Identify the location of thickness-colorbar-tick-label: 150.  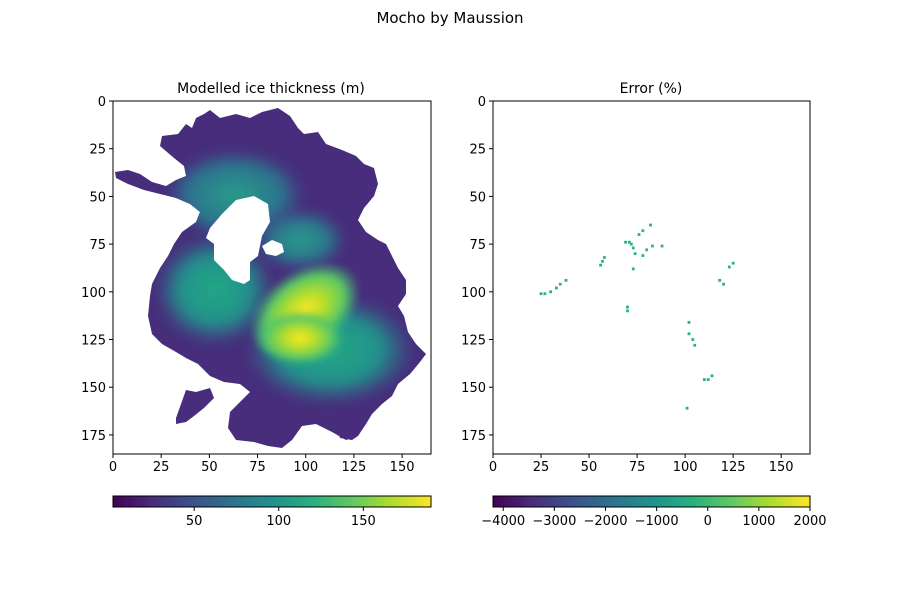
(363, 521).